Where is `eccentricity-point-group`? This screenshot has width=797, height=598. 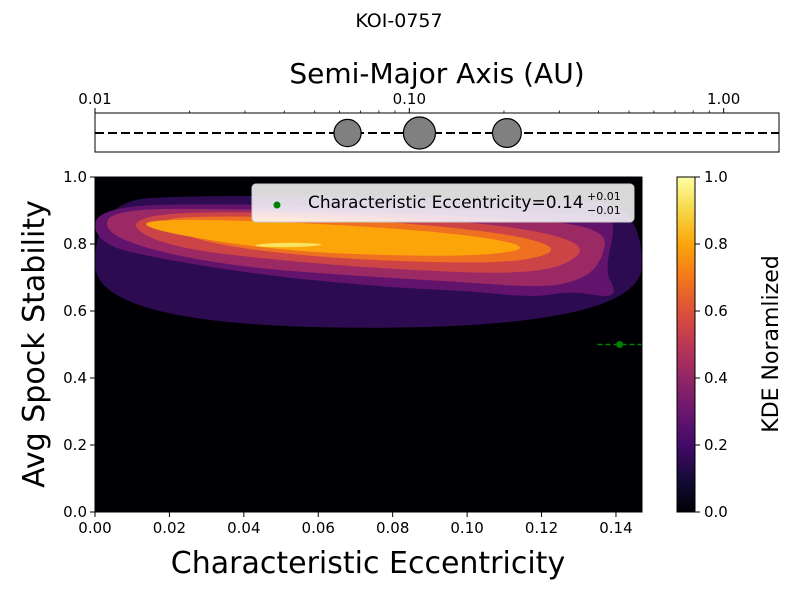 eccentricity-point-group is located at coordinates (619, 344).